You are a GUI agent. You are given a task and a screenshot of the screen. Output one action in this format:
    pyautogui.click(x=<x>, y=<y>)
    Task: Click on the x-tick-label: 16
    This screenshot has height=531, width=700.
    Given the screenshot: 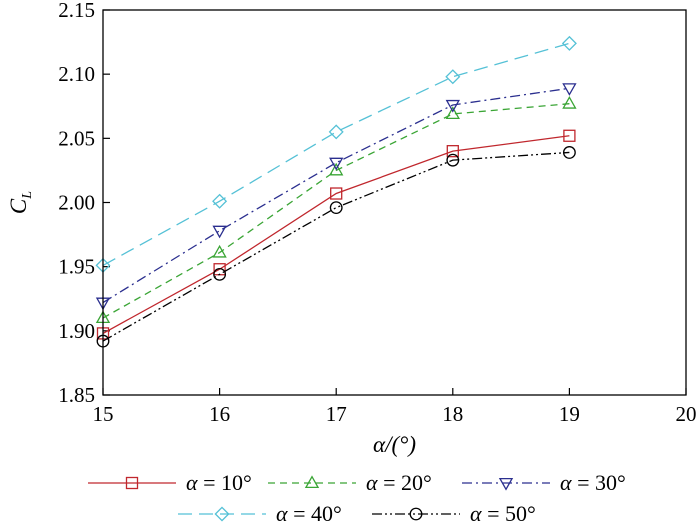 What is the action you would take?
    pyautogui.click(x=219, y=414)
    